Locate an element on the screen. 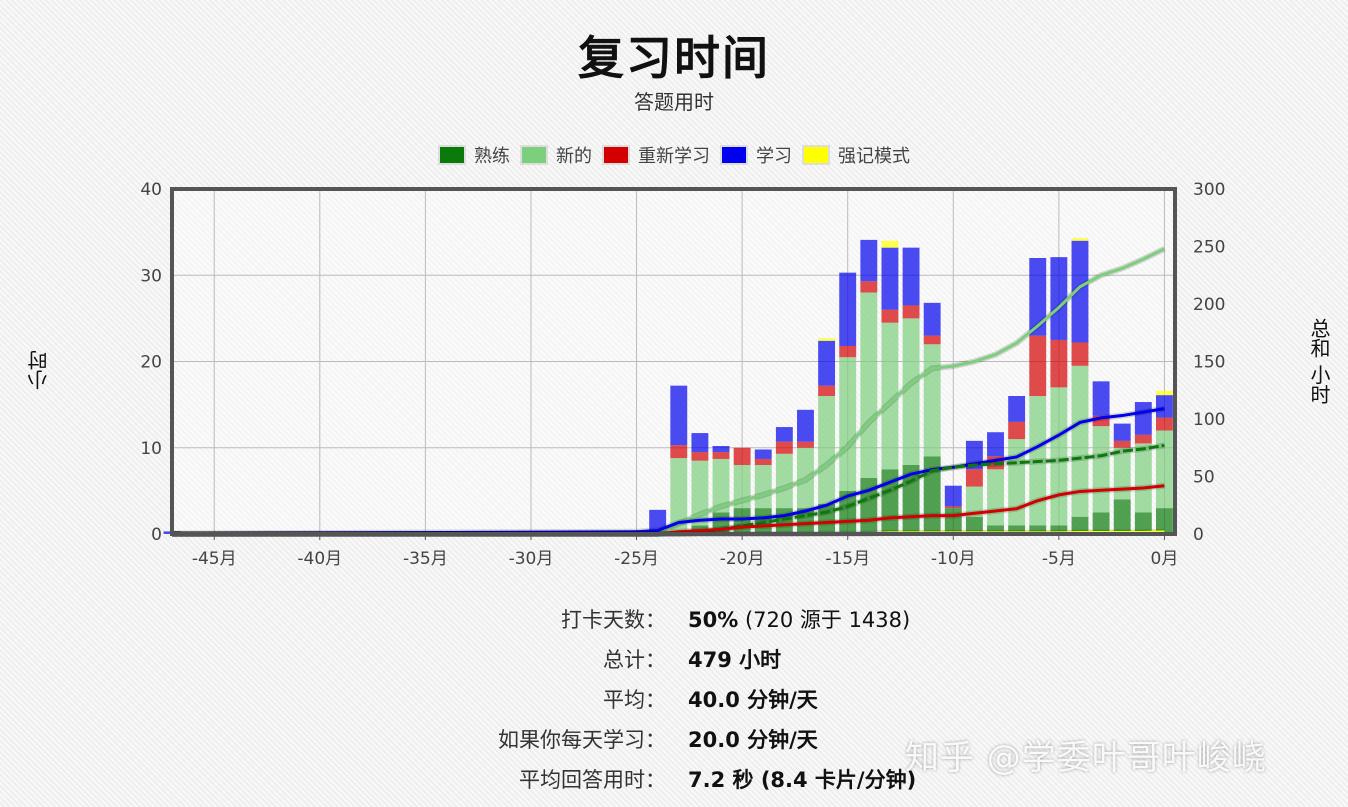 This screenshot has height=807, width=1348. legend-label-learn: 学习 is located at coordinates (774, 156).